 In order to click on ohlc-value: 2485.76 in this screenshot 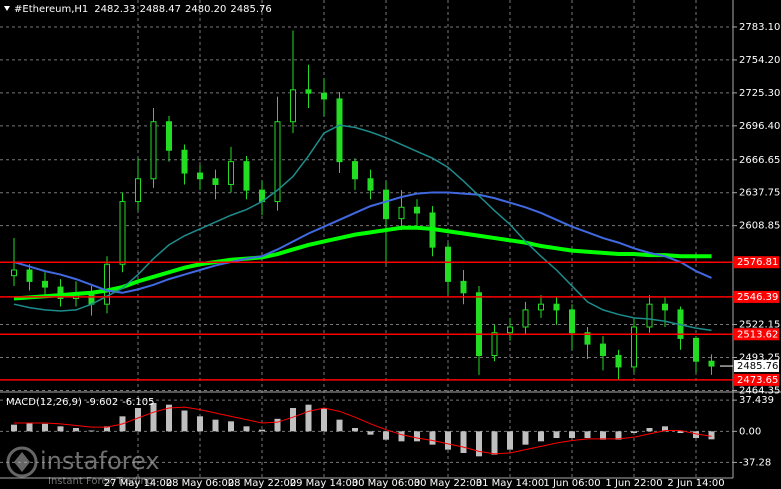, I will do `click(250, 9)`.